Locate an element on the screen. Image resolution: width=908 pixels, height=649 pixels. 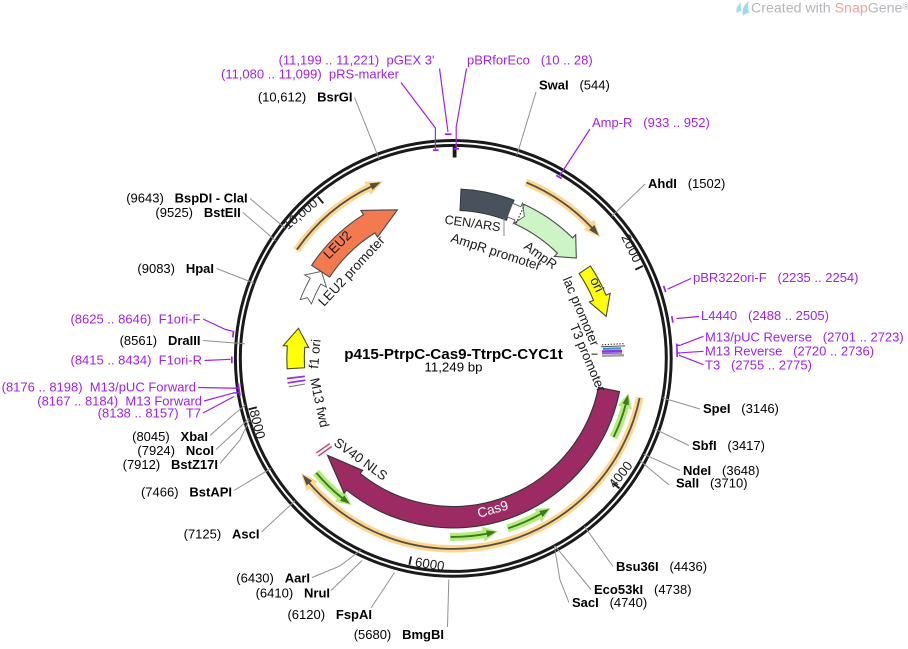
svg-text: 2000 is located at coordinates (631, 248).